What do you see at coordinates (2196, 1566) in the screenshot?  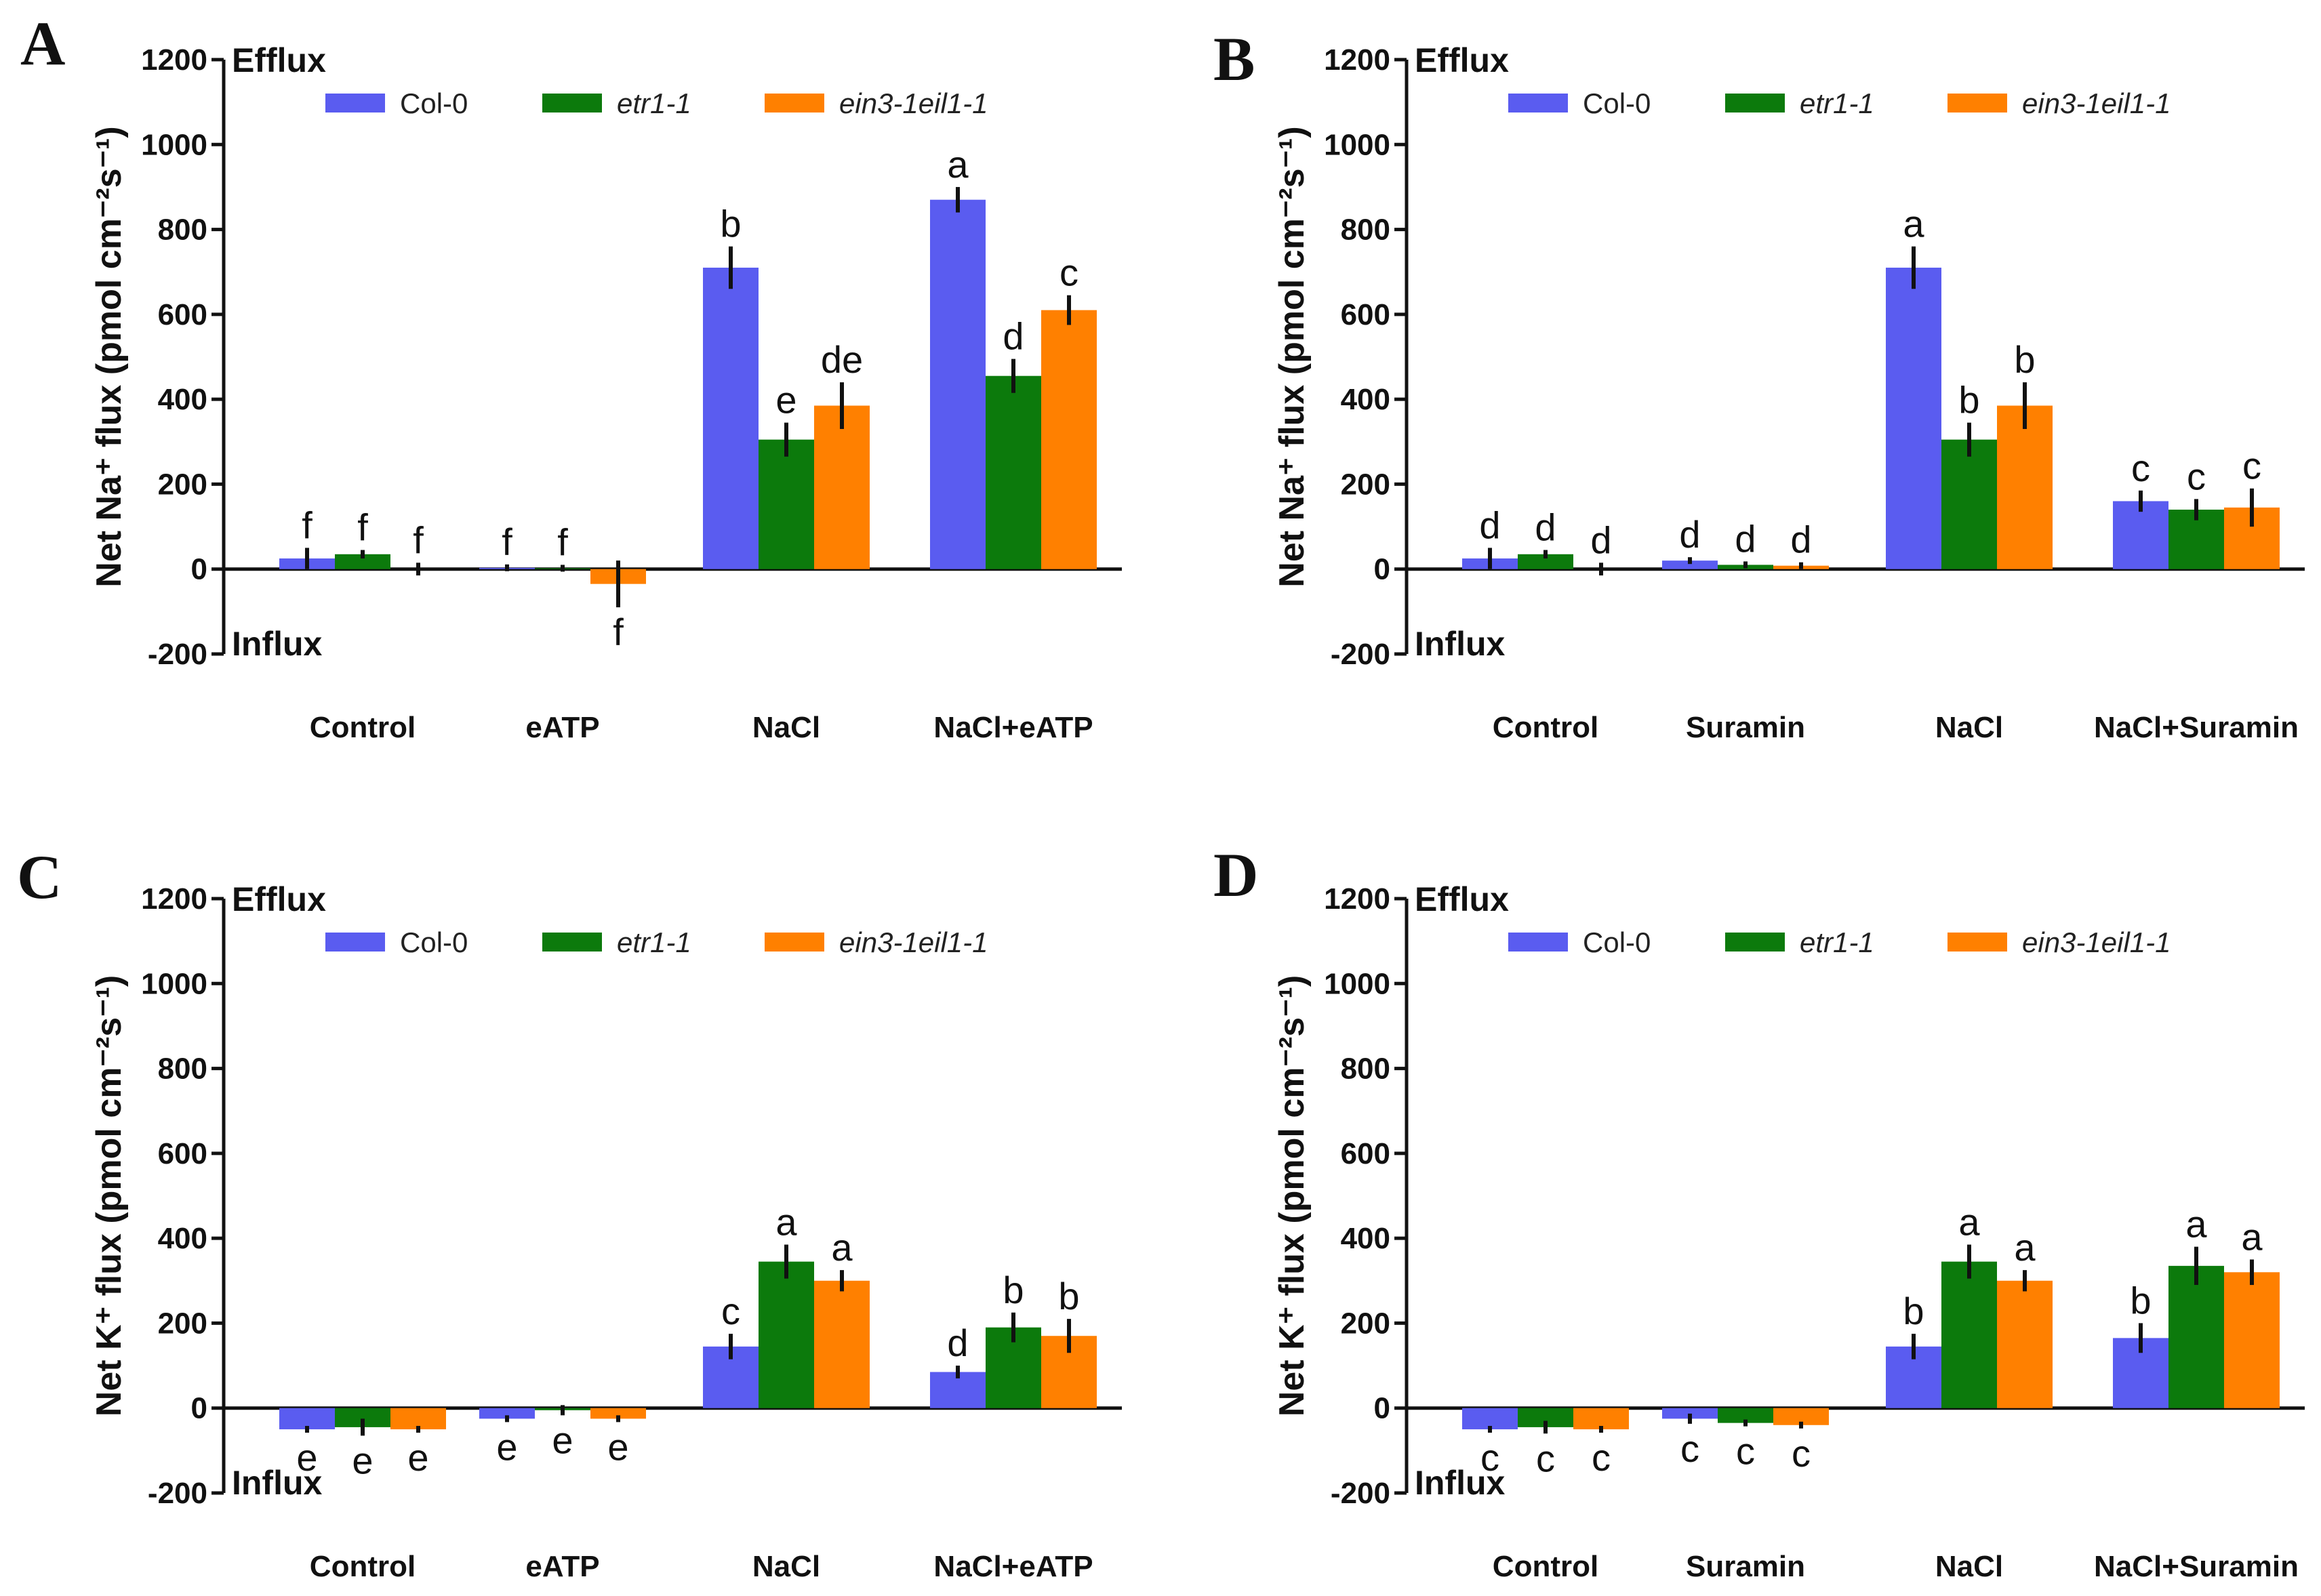 I see `category-label: NaCl+Suramin` at bounding box center [2196, 1566].